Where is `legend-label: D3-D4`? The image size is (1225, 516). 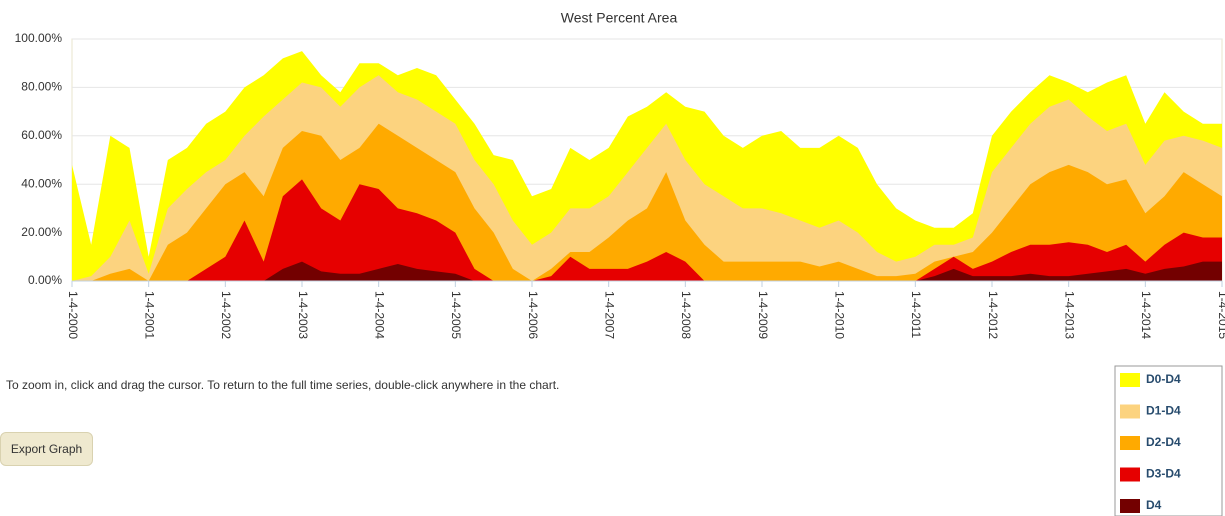 legend-label: D3-D4 is located at coordinates (1163, 474).